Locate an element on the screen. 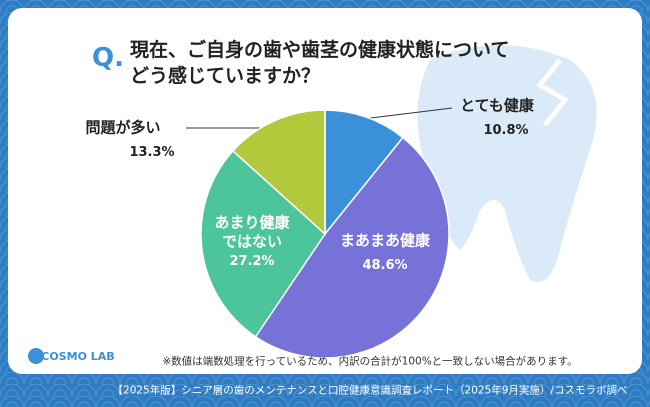  logo-icon is located at coordinates (36, 356).